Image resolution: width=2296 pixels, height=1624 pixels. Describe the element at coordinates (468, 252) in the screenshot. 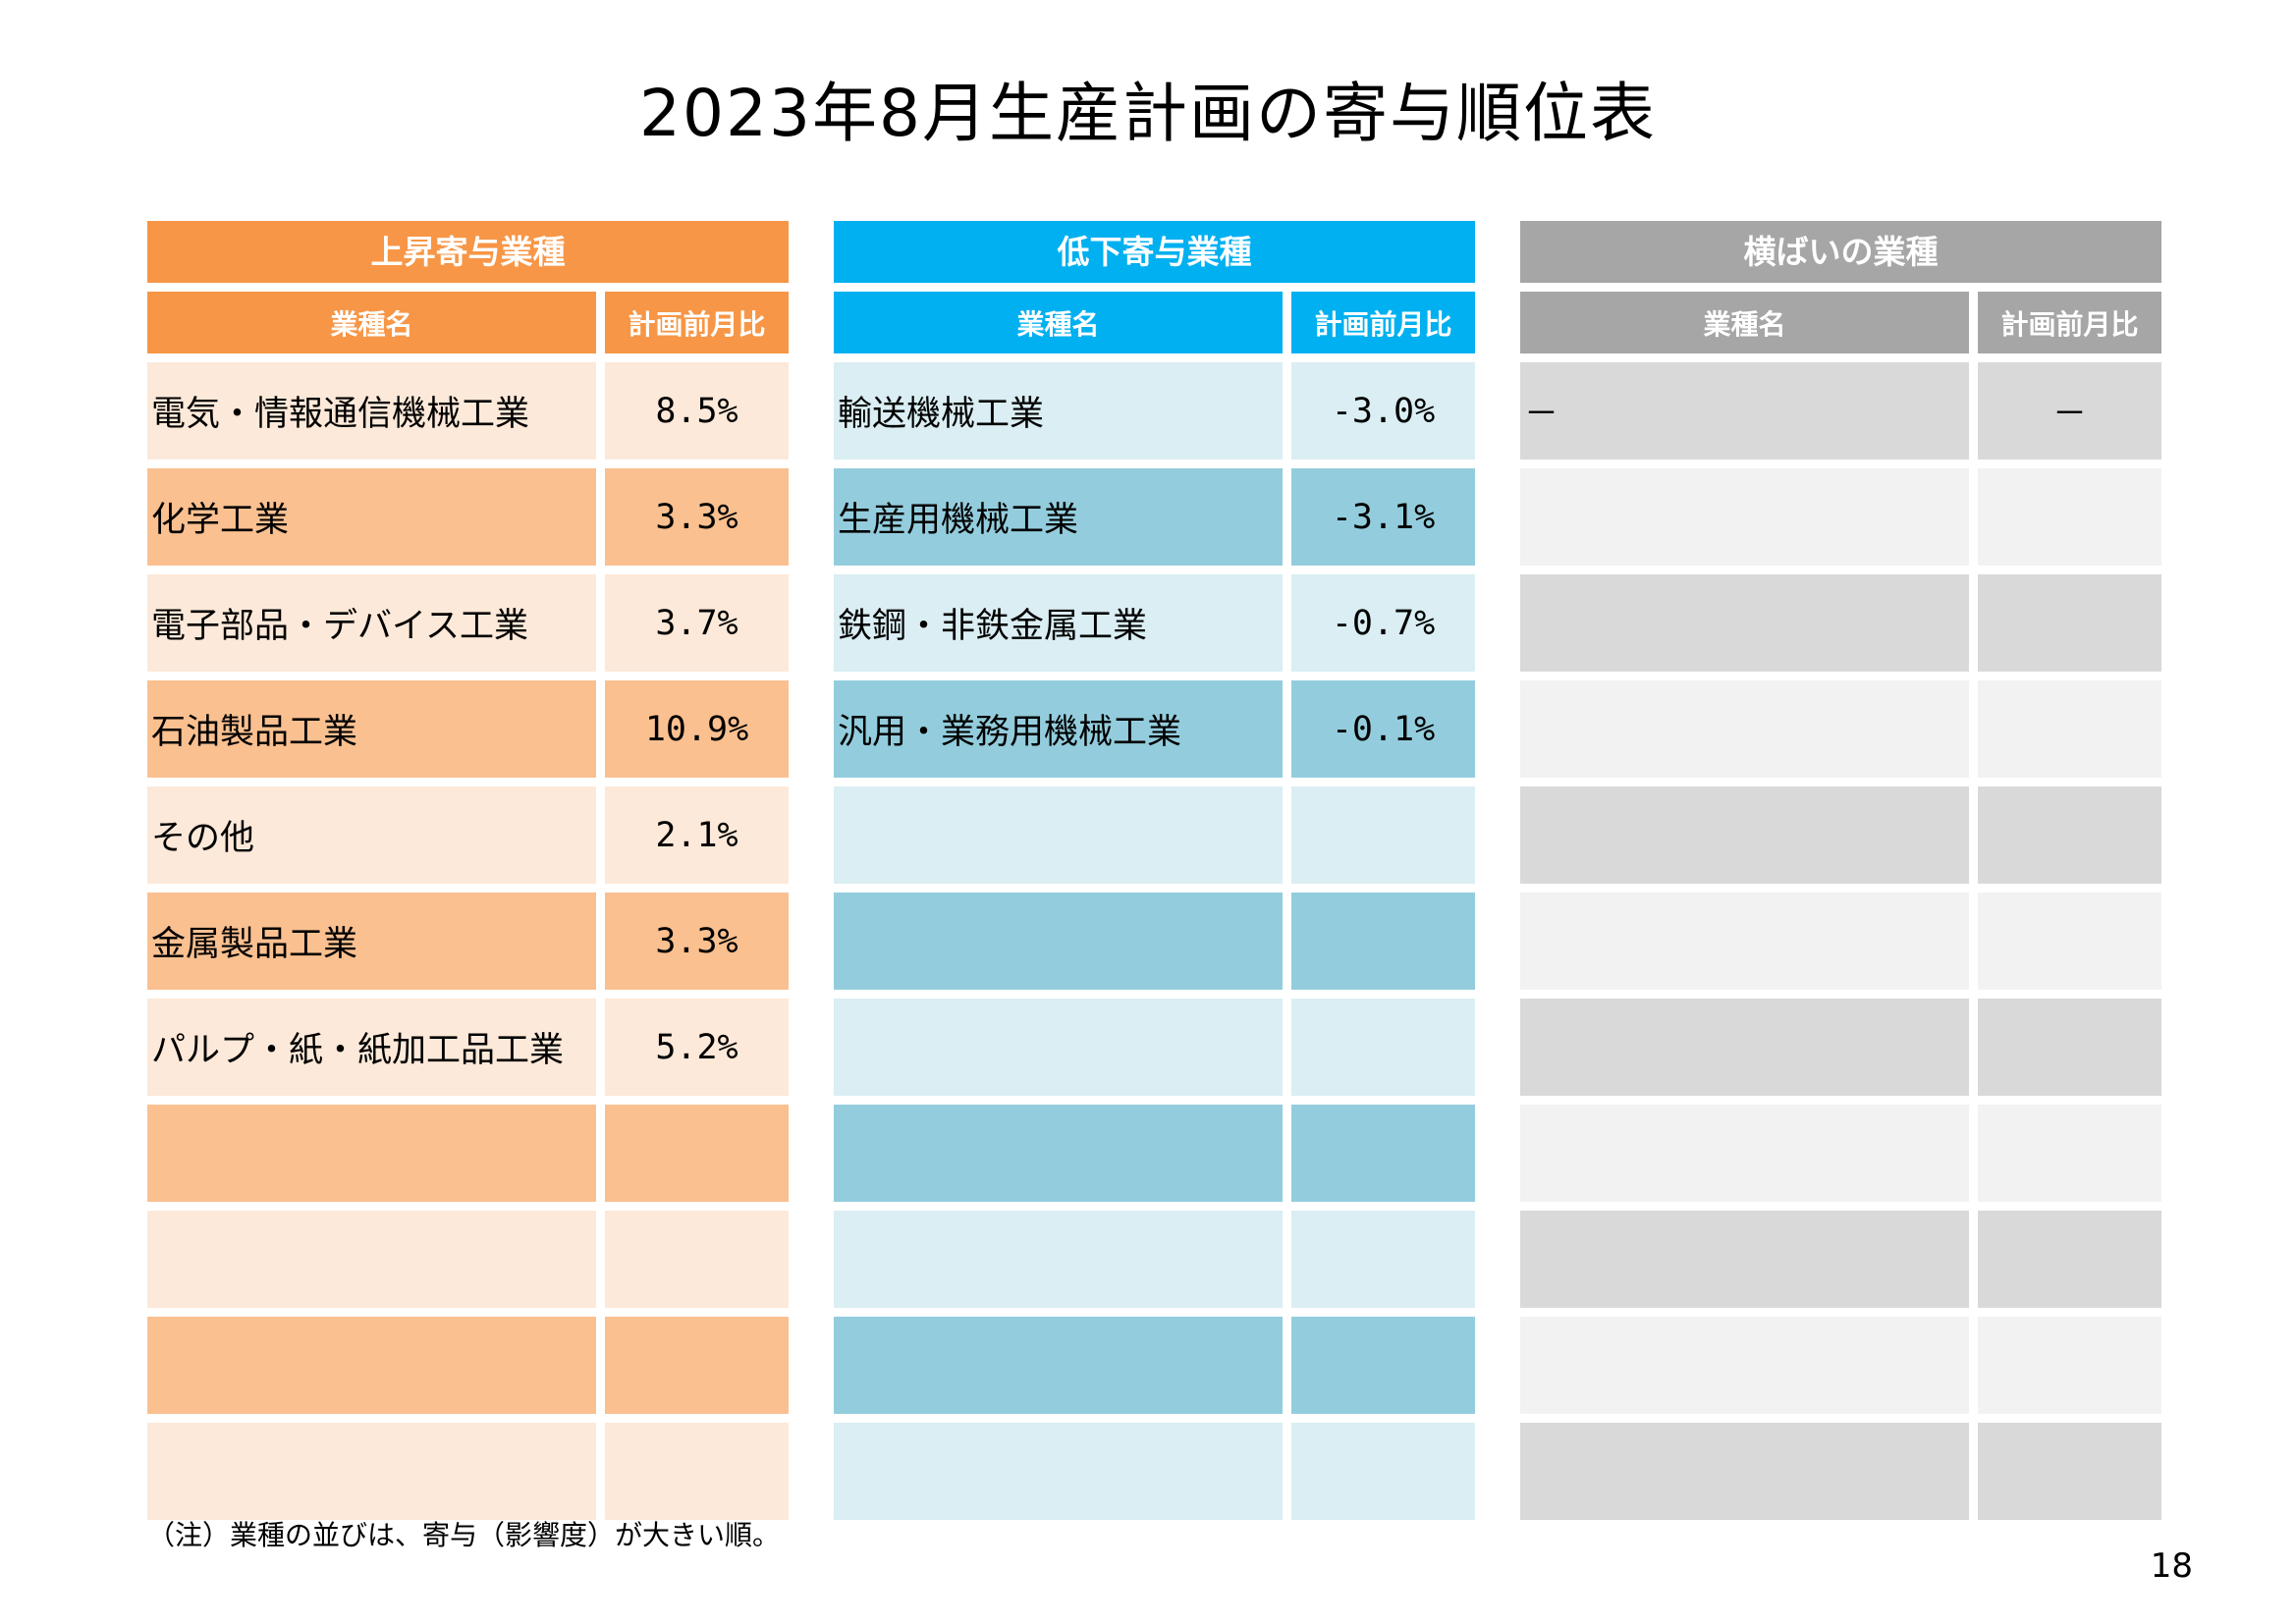

I see `rise-panel-header: 上昇寄与業種` at that location.